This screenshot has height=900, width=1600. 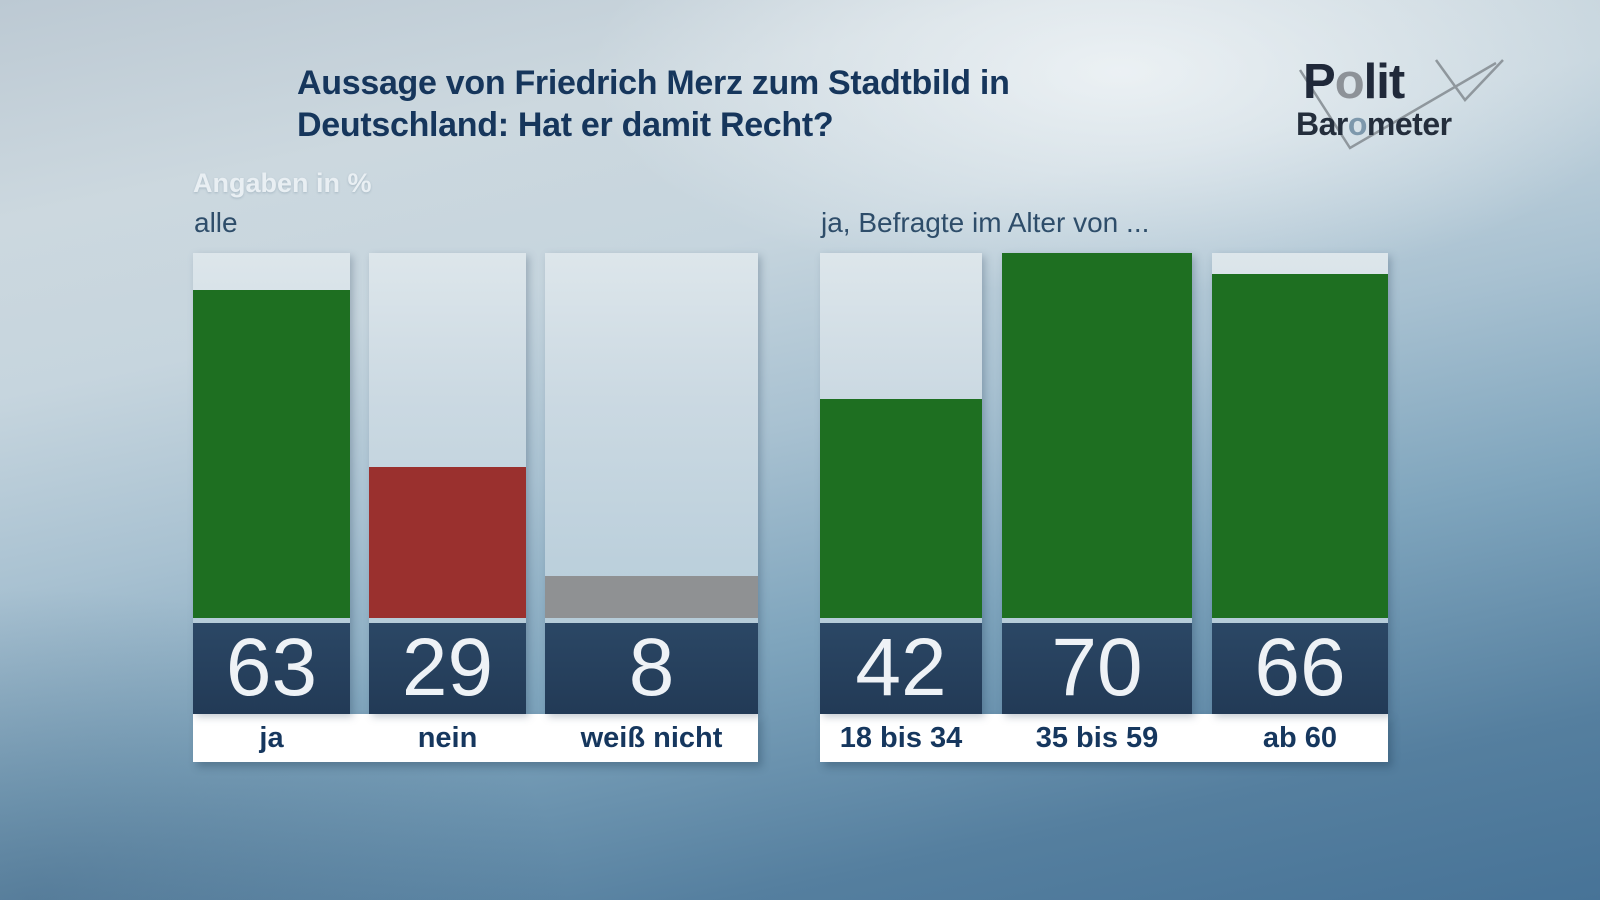 I want to click on bar-column: 42, so click(x=901, y=483).